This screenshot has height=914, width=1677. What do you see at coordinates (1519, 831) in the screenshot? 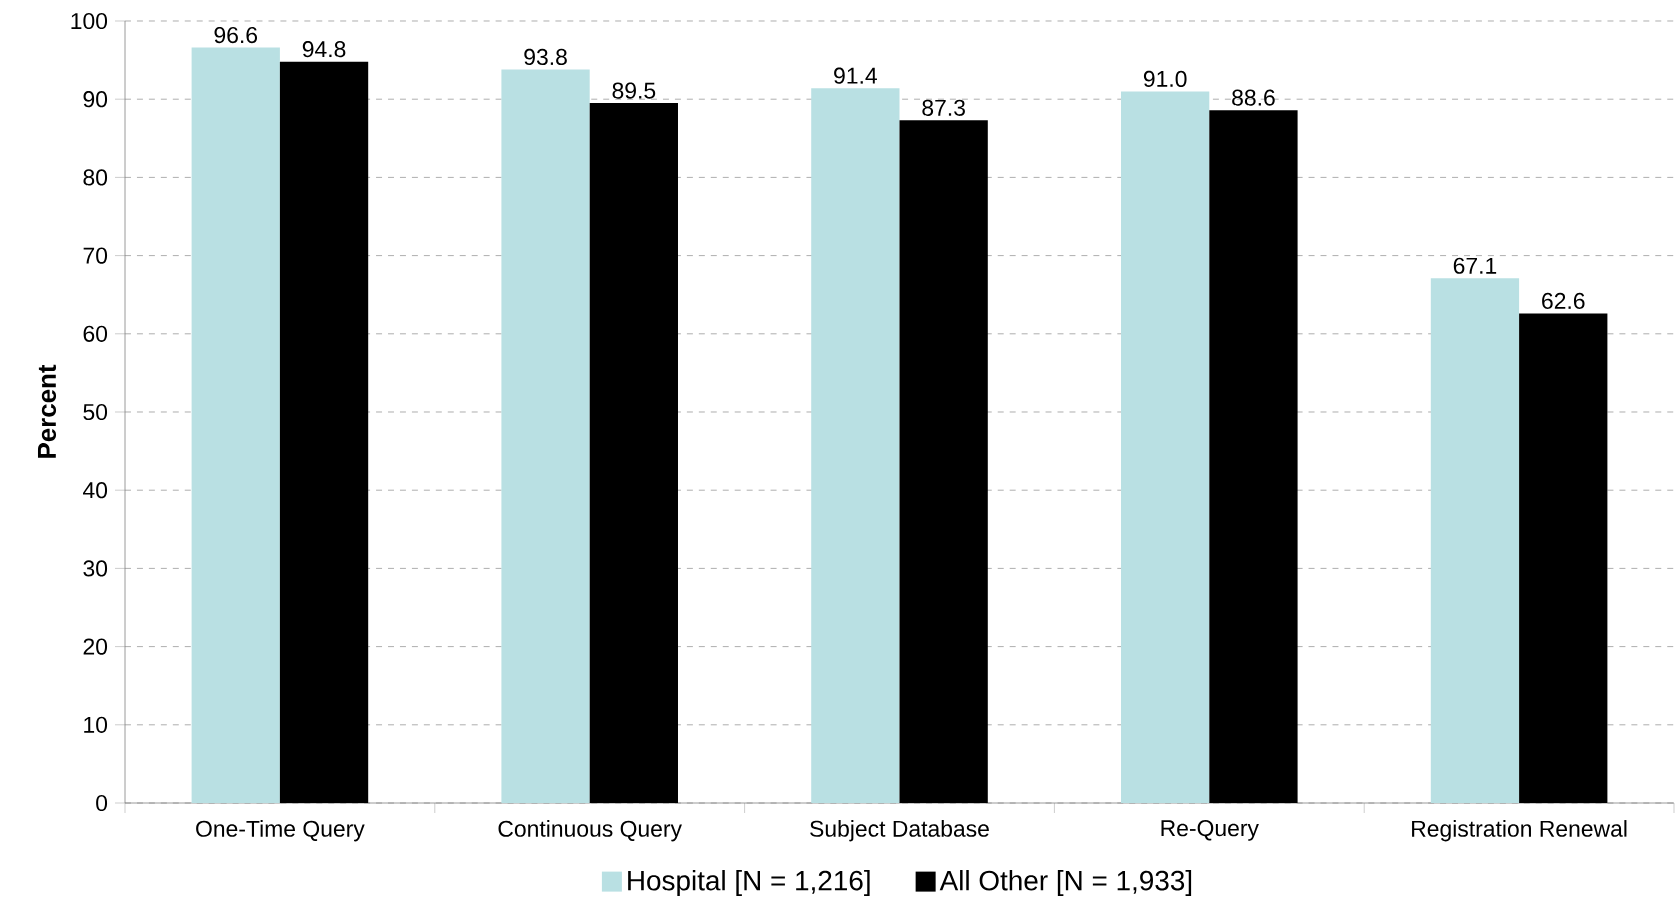
I see `x-tick-label: Registration Renewal` at bounding box center [1519, 831].